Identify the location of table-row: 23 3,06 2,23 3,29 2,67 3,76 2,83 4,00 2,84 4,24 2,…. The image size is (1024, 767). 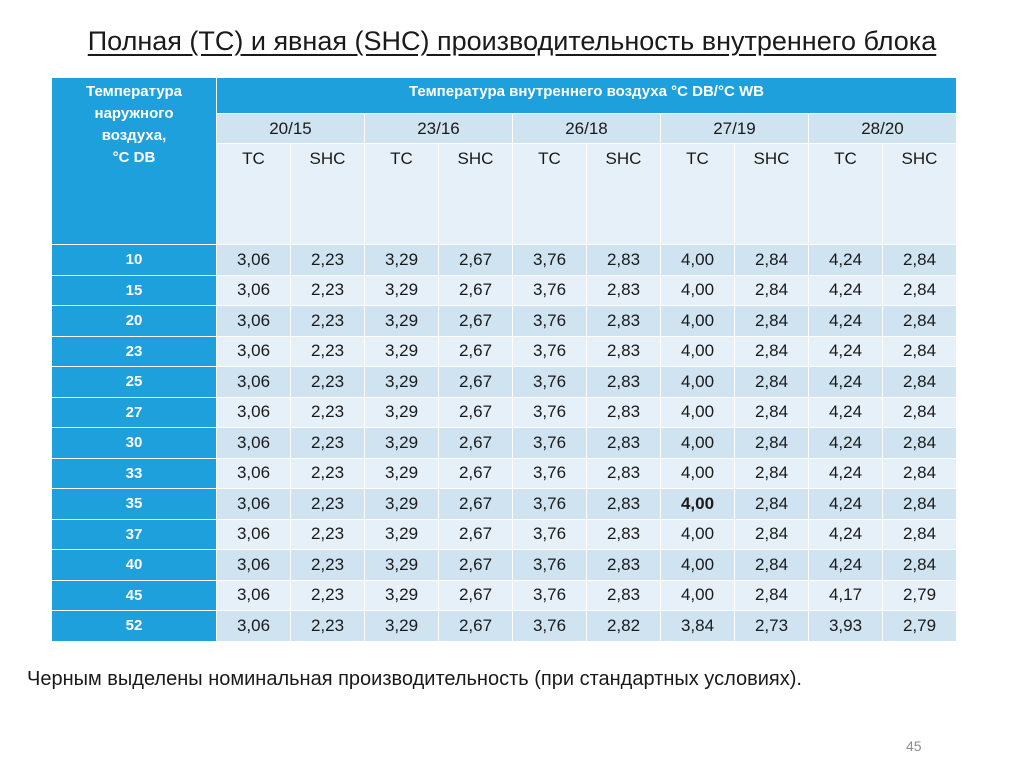
(504, 351).